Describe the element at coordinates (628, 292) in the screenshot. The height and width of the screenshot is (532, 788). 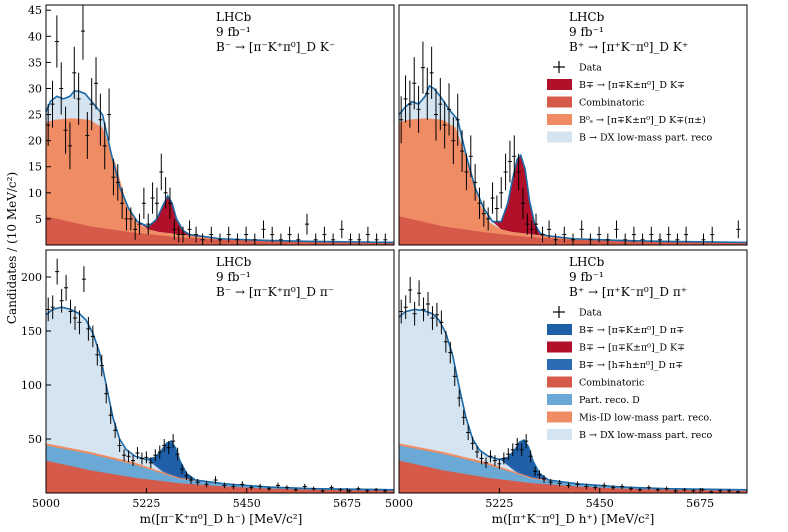
I see `panel-annotation: B⁺ → [π⁺K⁻π⁰]_D π⁺` at that location.